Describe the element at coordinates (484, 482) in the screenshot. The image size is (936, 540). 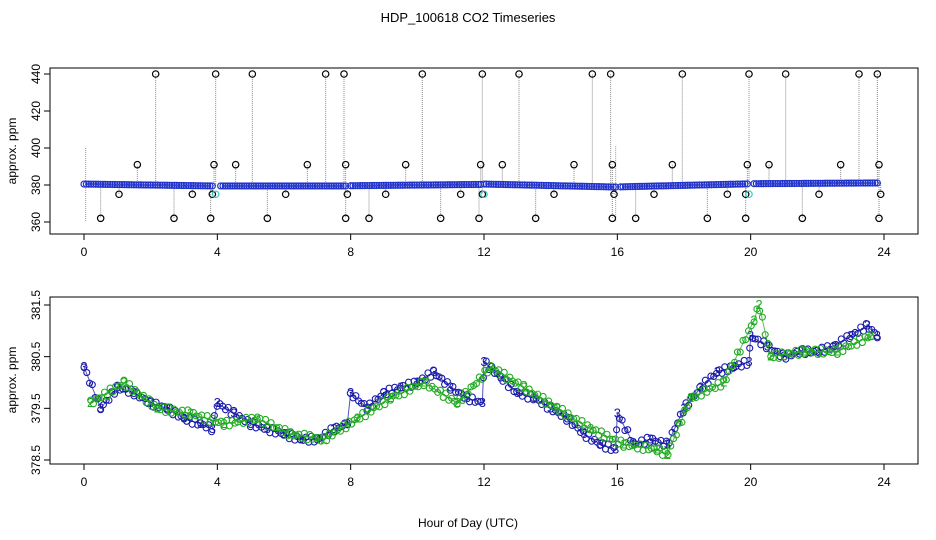
I see `x-tick-label: 12` at that location.